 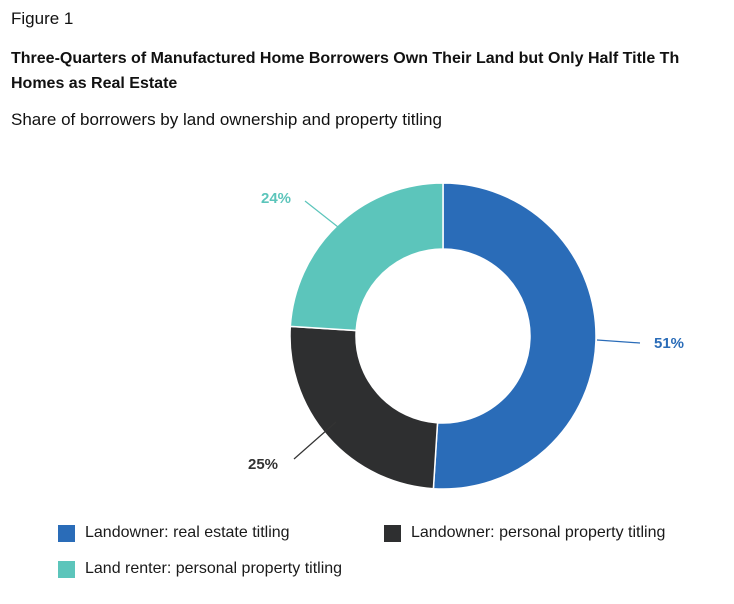 What do you see at coordinates (315, 440) in the screenshot?
I see `leader-line-personal-property-owner` at bounding box center [315, 440].